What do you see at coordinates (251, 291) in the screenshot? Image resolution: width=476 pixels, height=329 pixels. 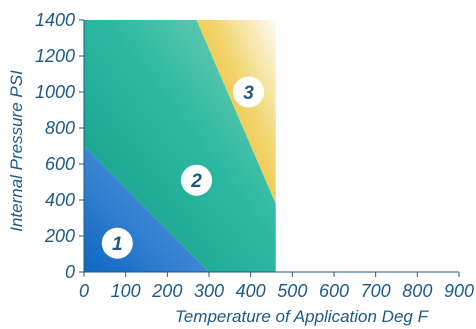 I see `x-tick-label: 400` at bounding box center [251, 291].